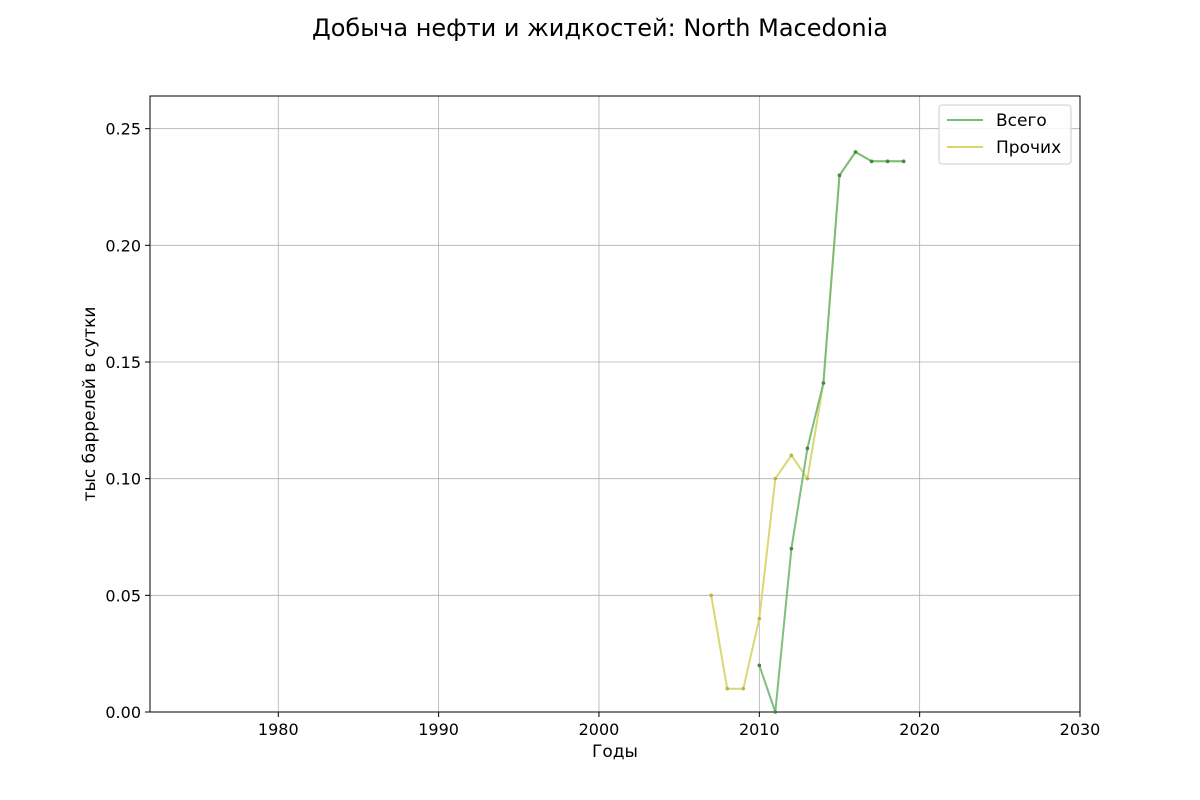  What do you see at coordinates (127, 421) in the screenshot?
I see `y-axis: 0.00 0.05 0.10 0.15 0.20 0.25` at bounding box center [127, 421].